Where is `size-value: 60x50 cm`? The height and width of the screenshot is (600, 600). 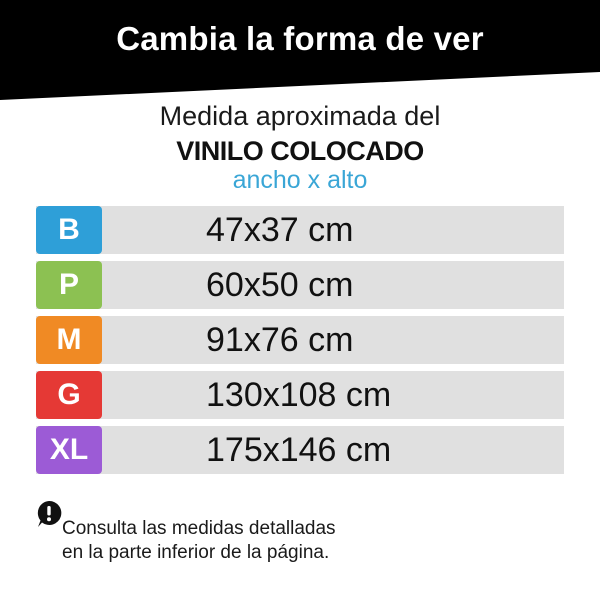
size-value: 60x50 cm is located at coordinates (280, 284).